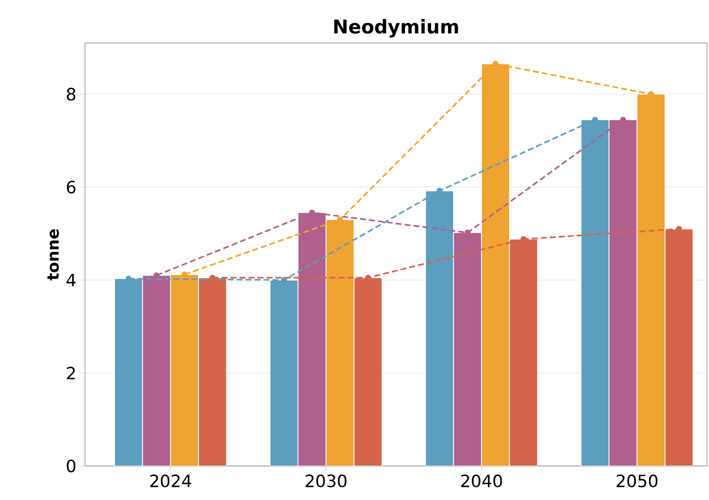 The height and width of the screenshot is (500, 709). I want to click on y-axis-title: tonne, so click(53, 254).